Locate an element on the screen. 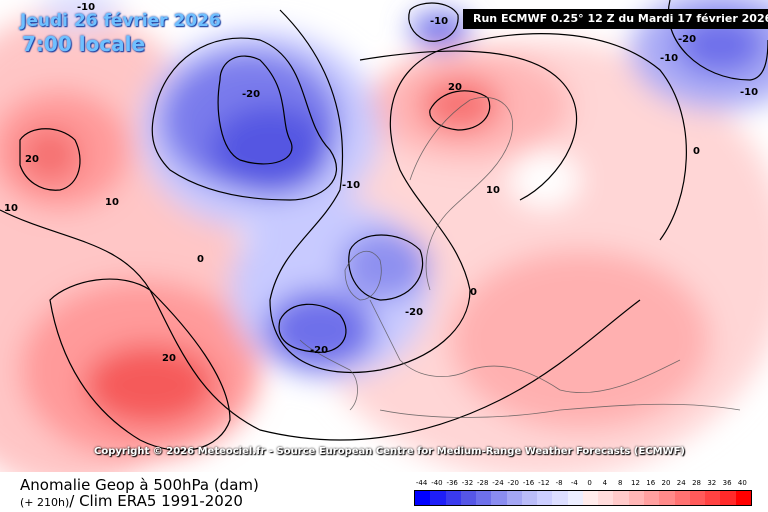  legend-label: 8 is located at coordinates (620, 483).